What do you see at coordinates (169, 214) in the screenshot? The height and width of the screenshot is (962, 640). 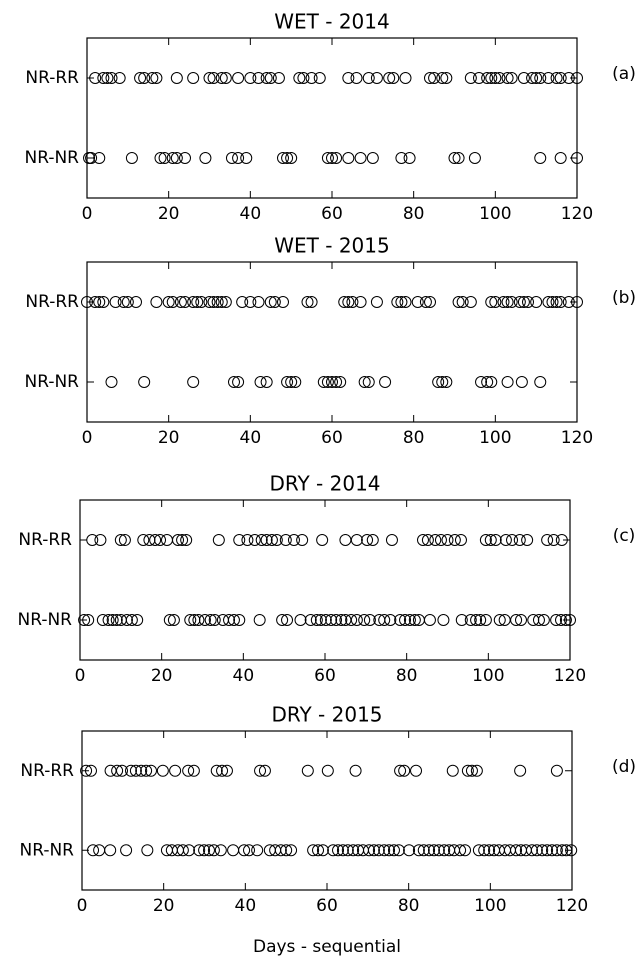 I see `x-tick-label: 20` at bounding box center [169, 214].